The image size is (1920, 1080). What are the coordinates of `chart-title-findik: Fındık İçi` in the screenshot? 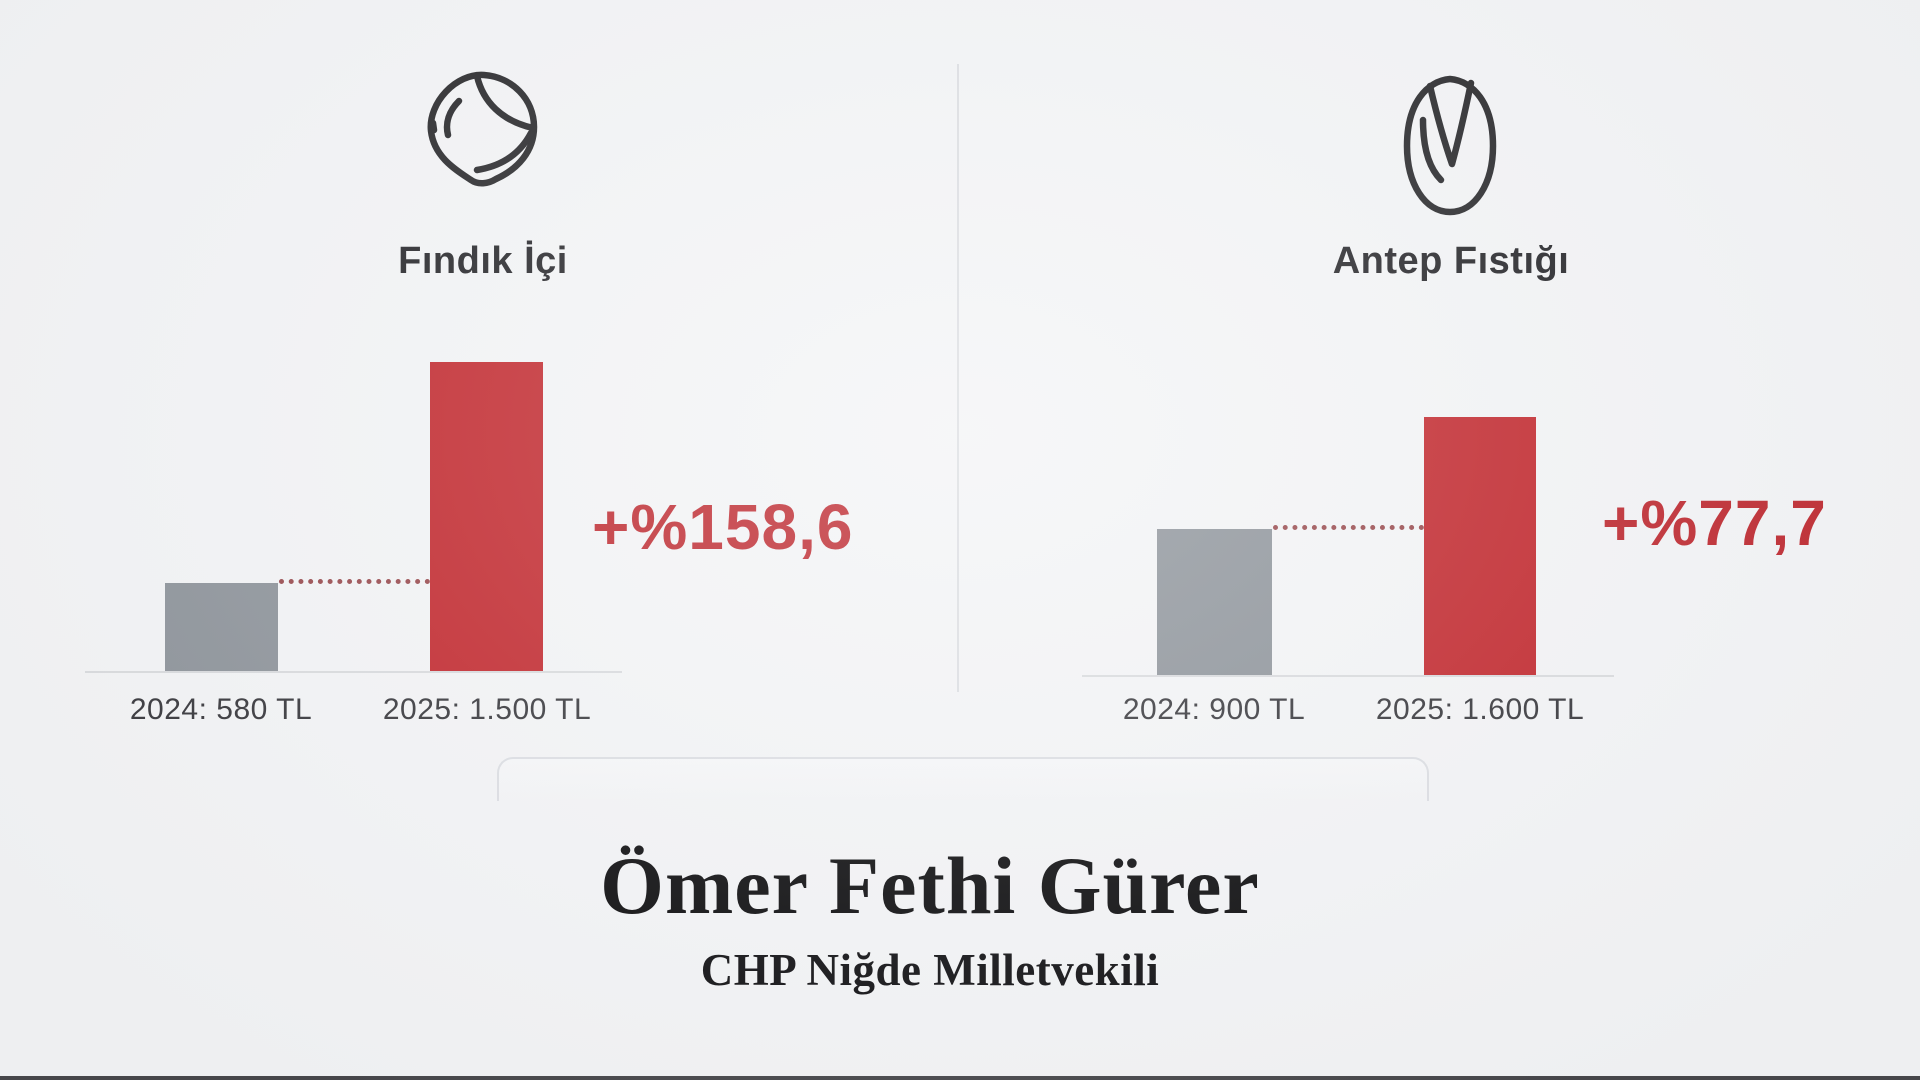 It's located at (483, 261).